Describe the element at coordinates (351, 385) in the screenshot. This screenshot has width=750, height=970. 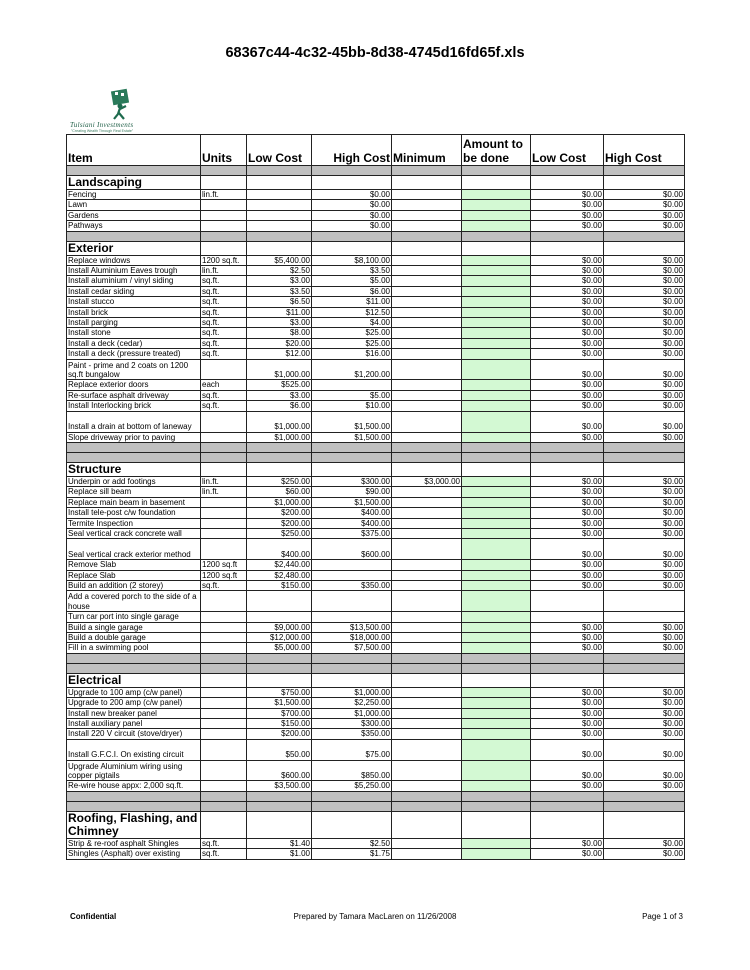
I see `cell-high-cost` at that location.